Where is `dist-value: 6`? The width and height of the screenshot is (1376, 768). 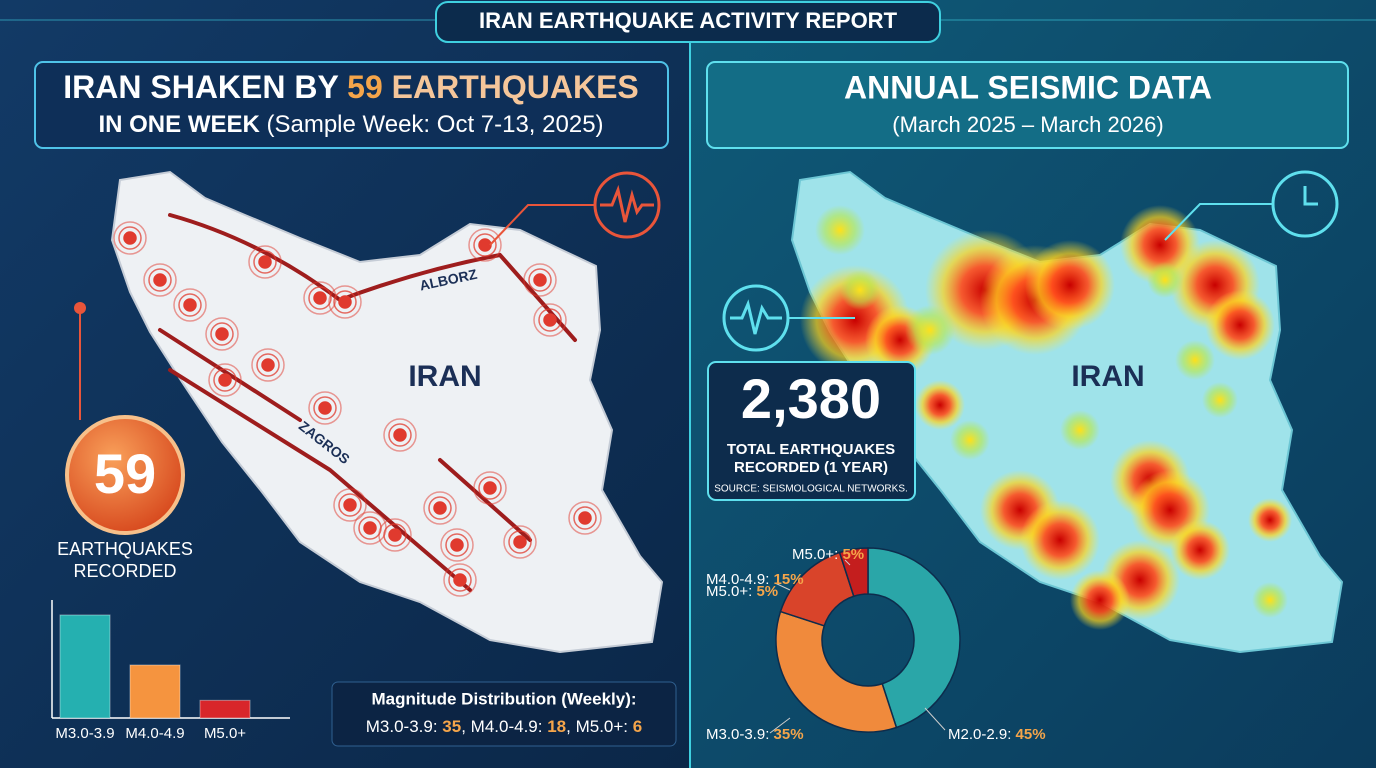 dist-value: 6 is located at coordinates (637, 726).